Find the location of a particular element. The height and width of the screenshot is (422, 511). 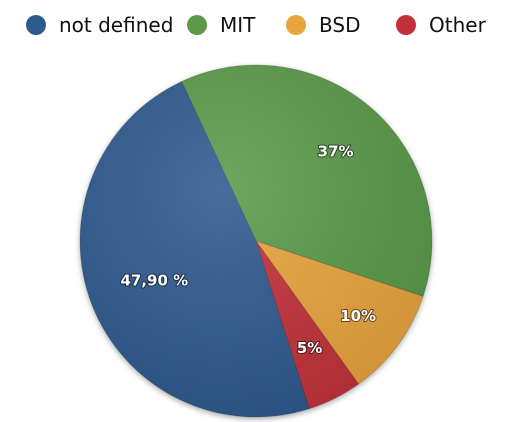

legend-label-other: Other is located at coordinates (458, 25).